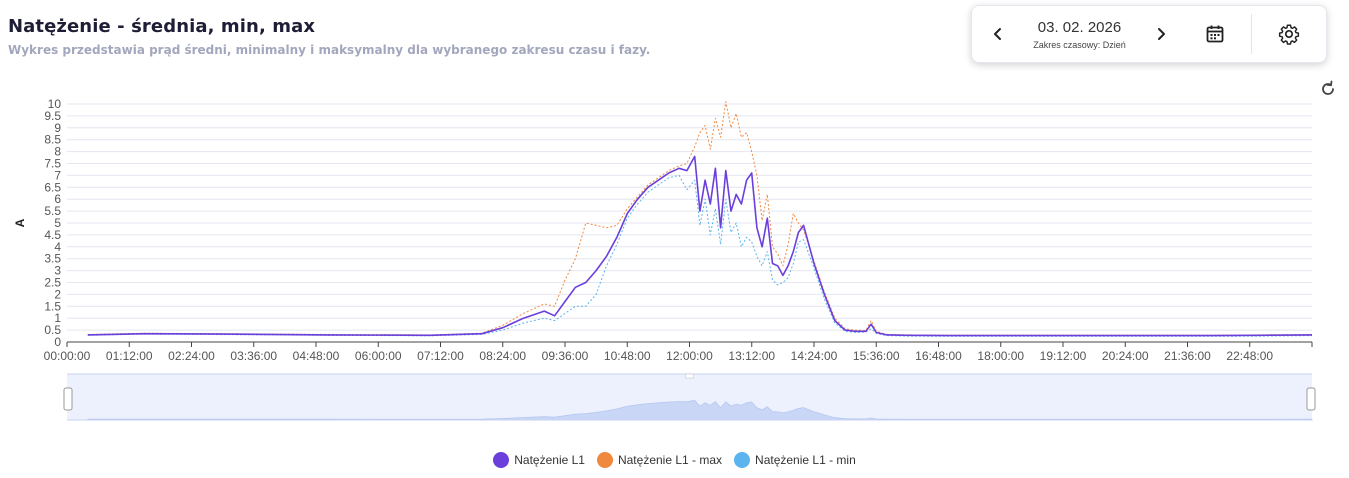 The height and width of the screenshot is (478, 1349). What do you see at coordinates (57, 175) in the screenshot?
I see `y-tick-label: 7` at bounding box center [57, 175].